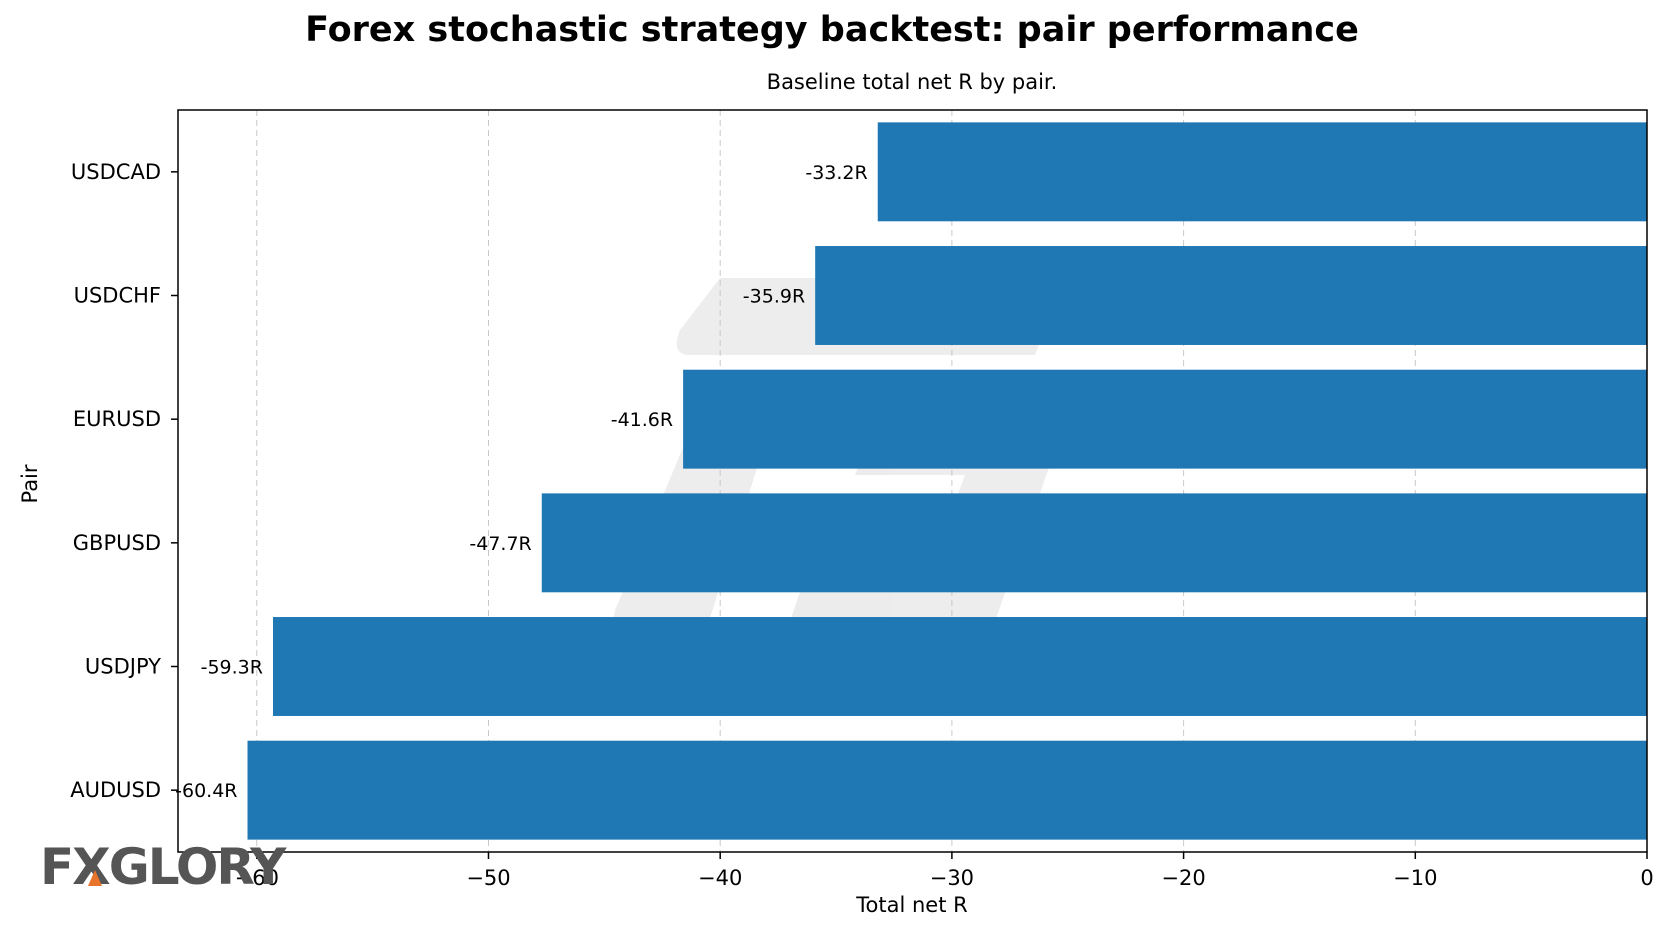  I want to click on y-tick-label-audusd: AUDUSD, so click(115, 790).